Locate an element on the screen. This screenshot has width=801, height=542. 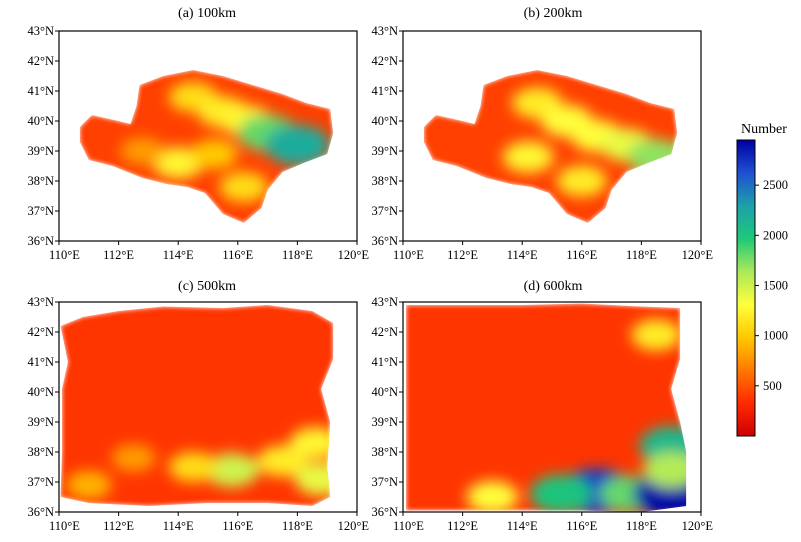
colorbar-tick-label: 1000 is located at coordinates (775, 336).